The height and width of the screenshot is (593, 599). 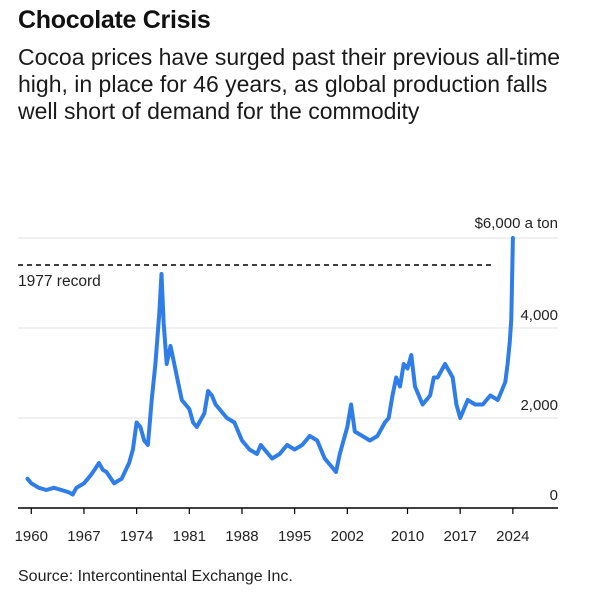 I want to click on y-tick-label: 2,000, so click(x=539, y=405).